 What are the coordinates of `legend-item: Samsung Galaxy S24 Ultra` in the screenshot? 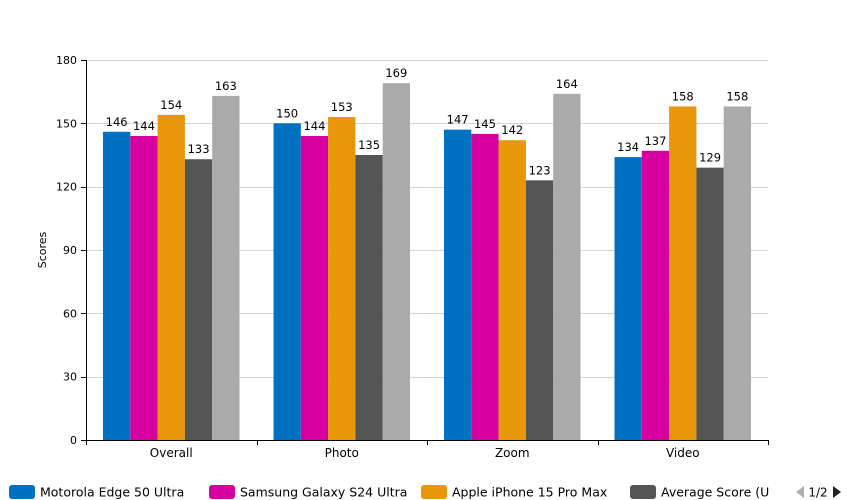 It's located at (308, 492).